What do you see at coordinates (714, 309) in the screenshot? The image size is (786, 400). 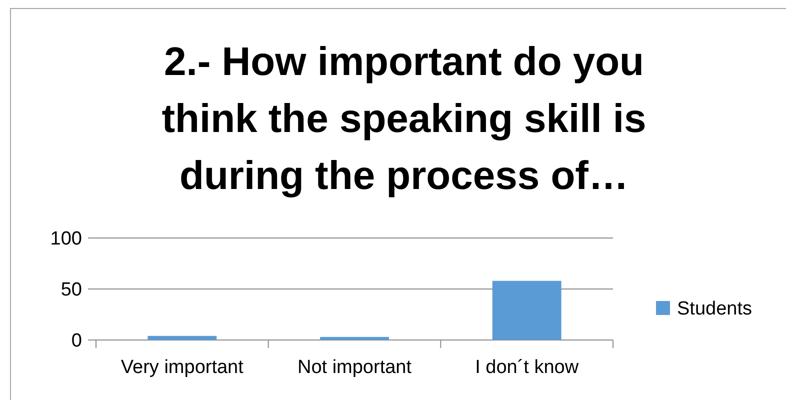 I see `legend-label: Students` at bounding box center [714, 309].